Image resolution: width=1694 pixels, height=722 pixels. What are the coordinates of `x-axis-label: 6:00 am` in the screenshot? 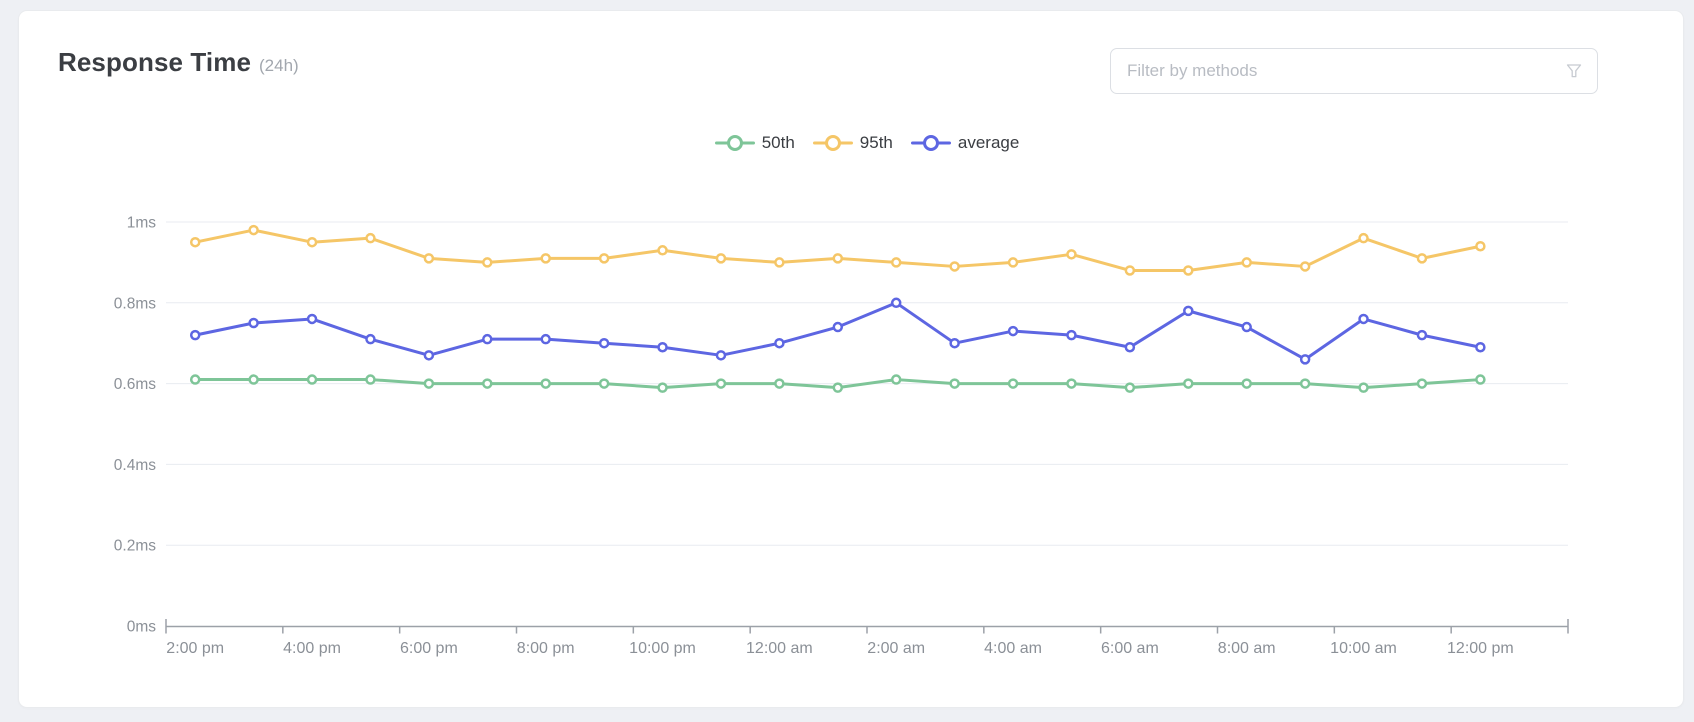 It's located at (1130, 648).